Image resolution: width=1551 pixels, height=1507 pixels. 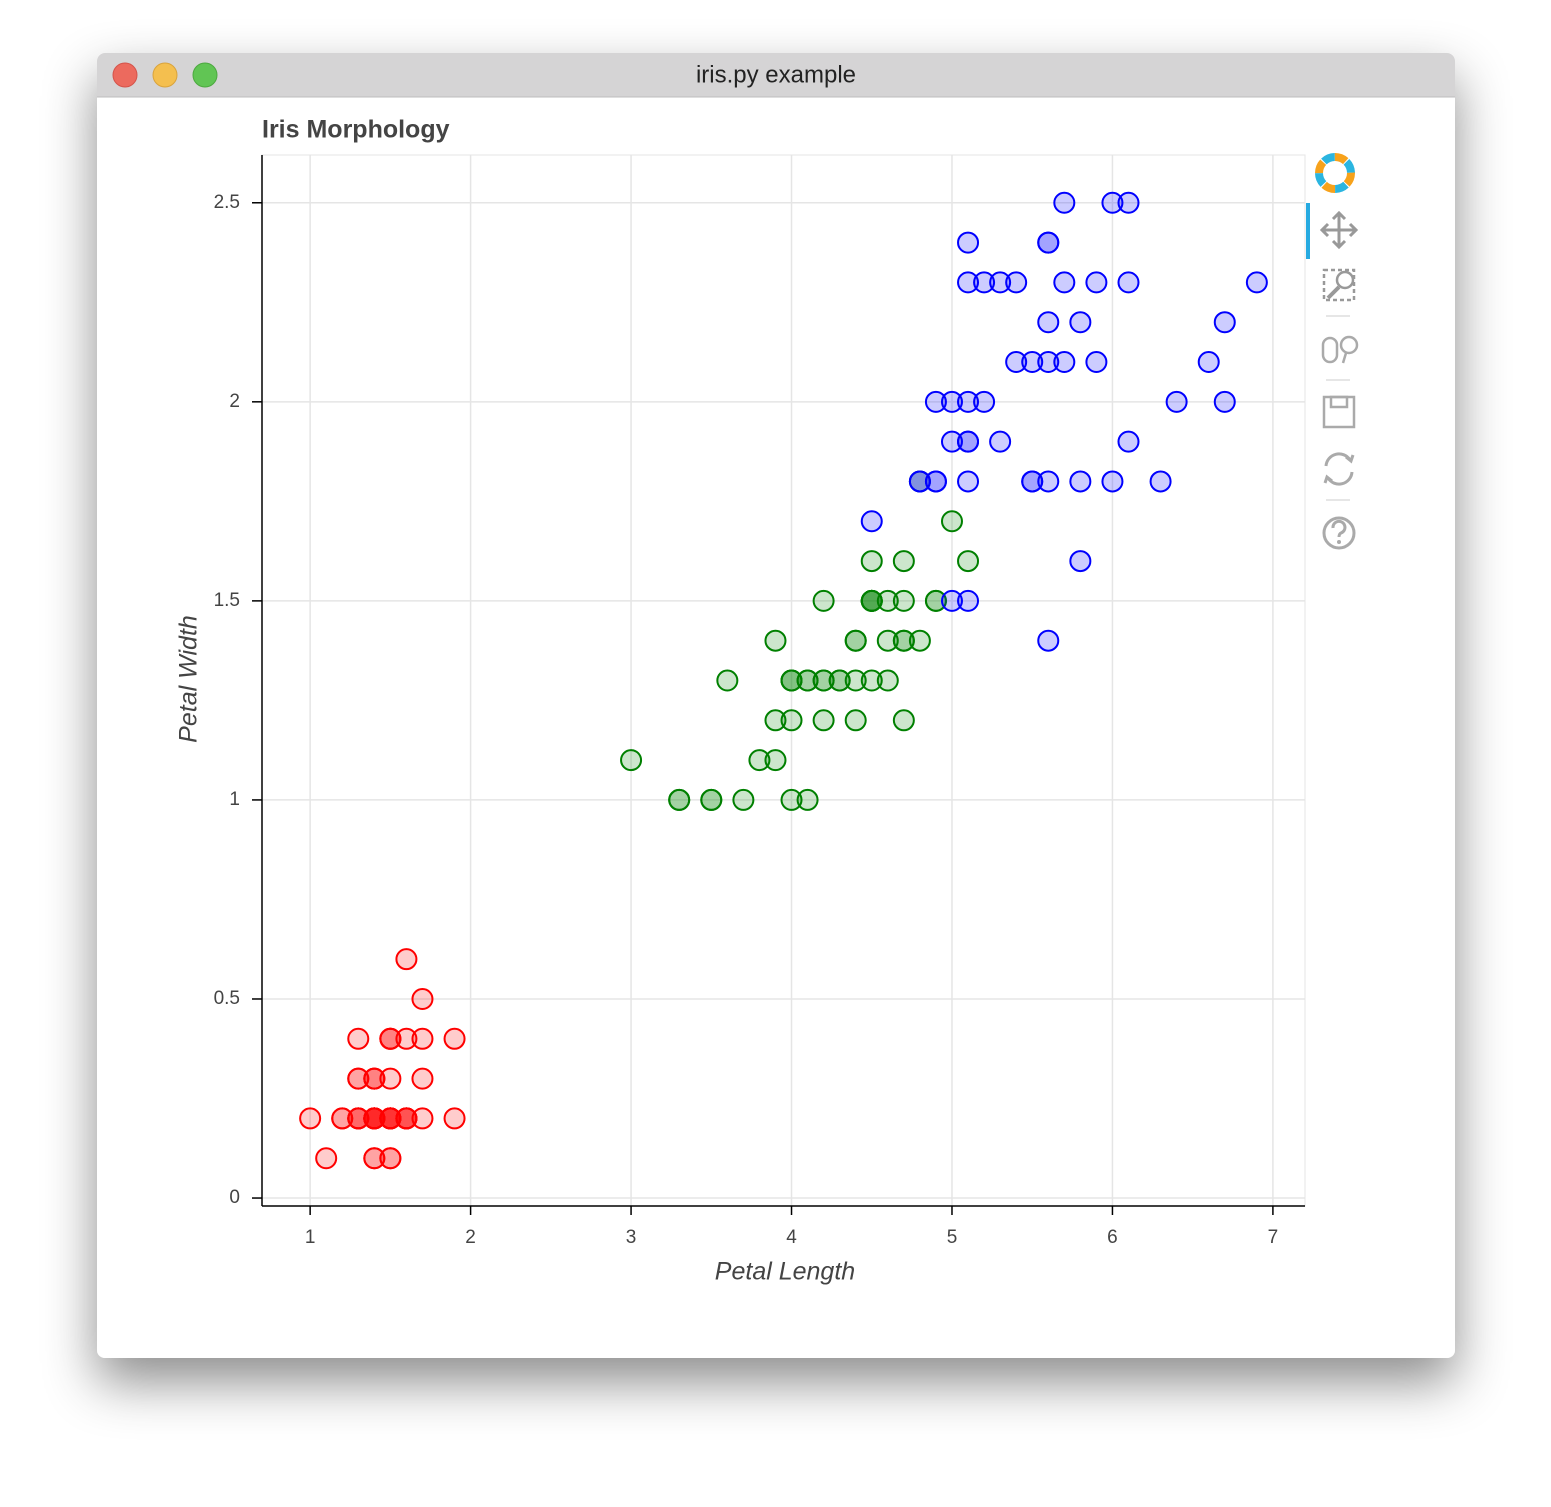 I want to click on toolbar, so click(x=1332, y=351).